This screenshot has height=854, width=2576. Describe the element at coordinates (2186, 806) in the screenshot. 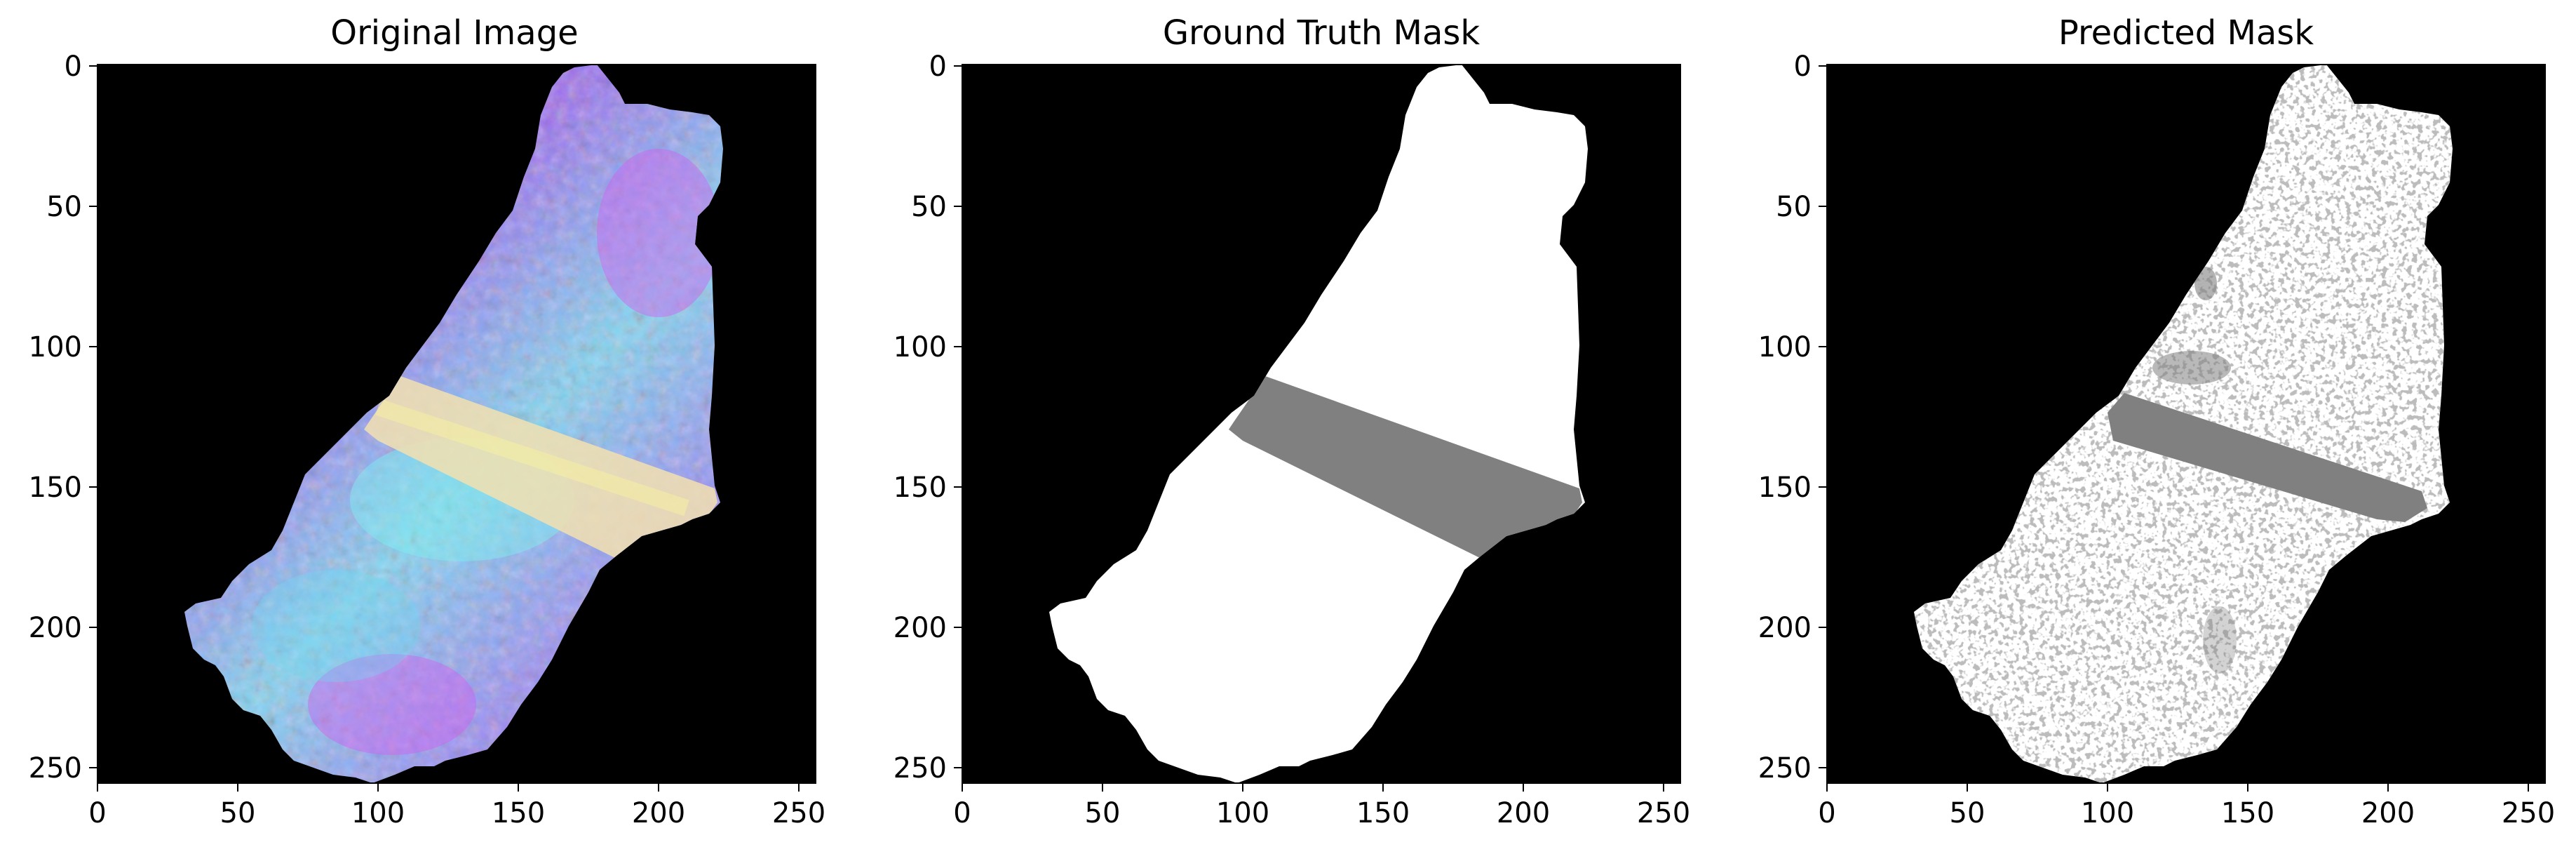

I see `x-axis-predicted: 0 50 100 150 200 250` at that location.